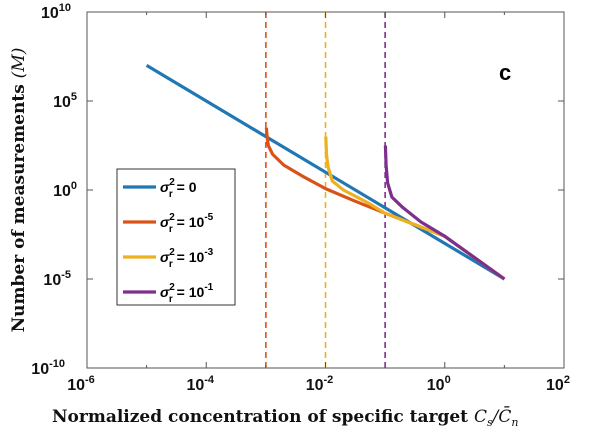  What do you see at coordinates (208, 287) in the screenshot?
I see `legend-exp: -1` at bounding box center [208, 287].